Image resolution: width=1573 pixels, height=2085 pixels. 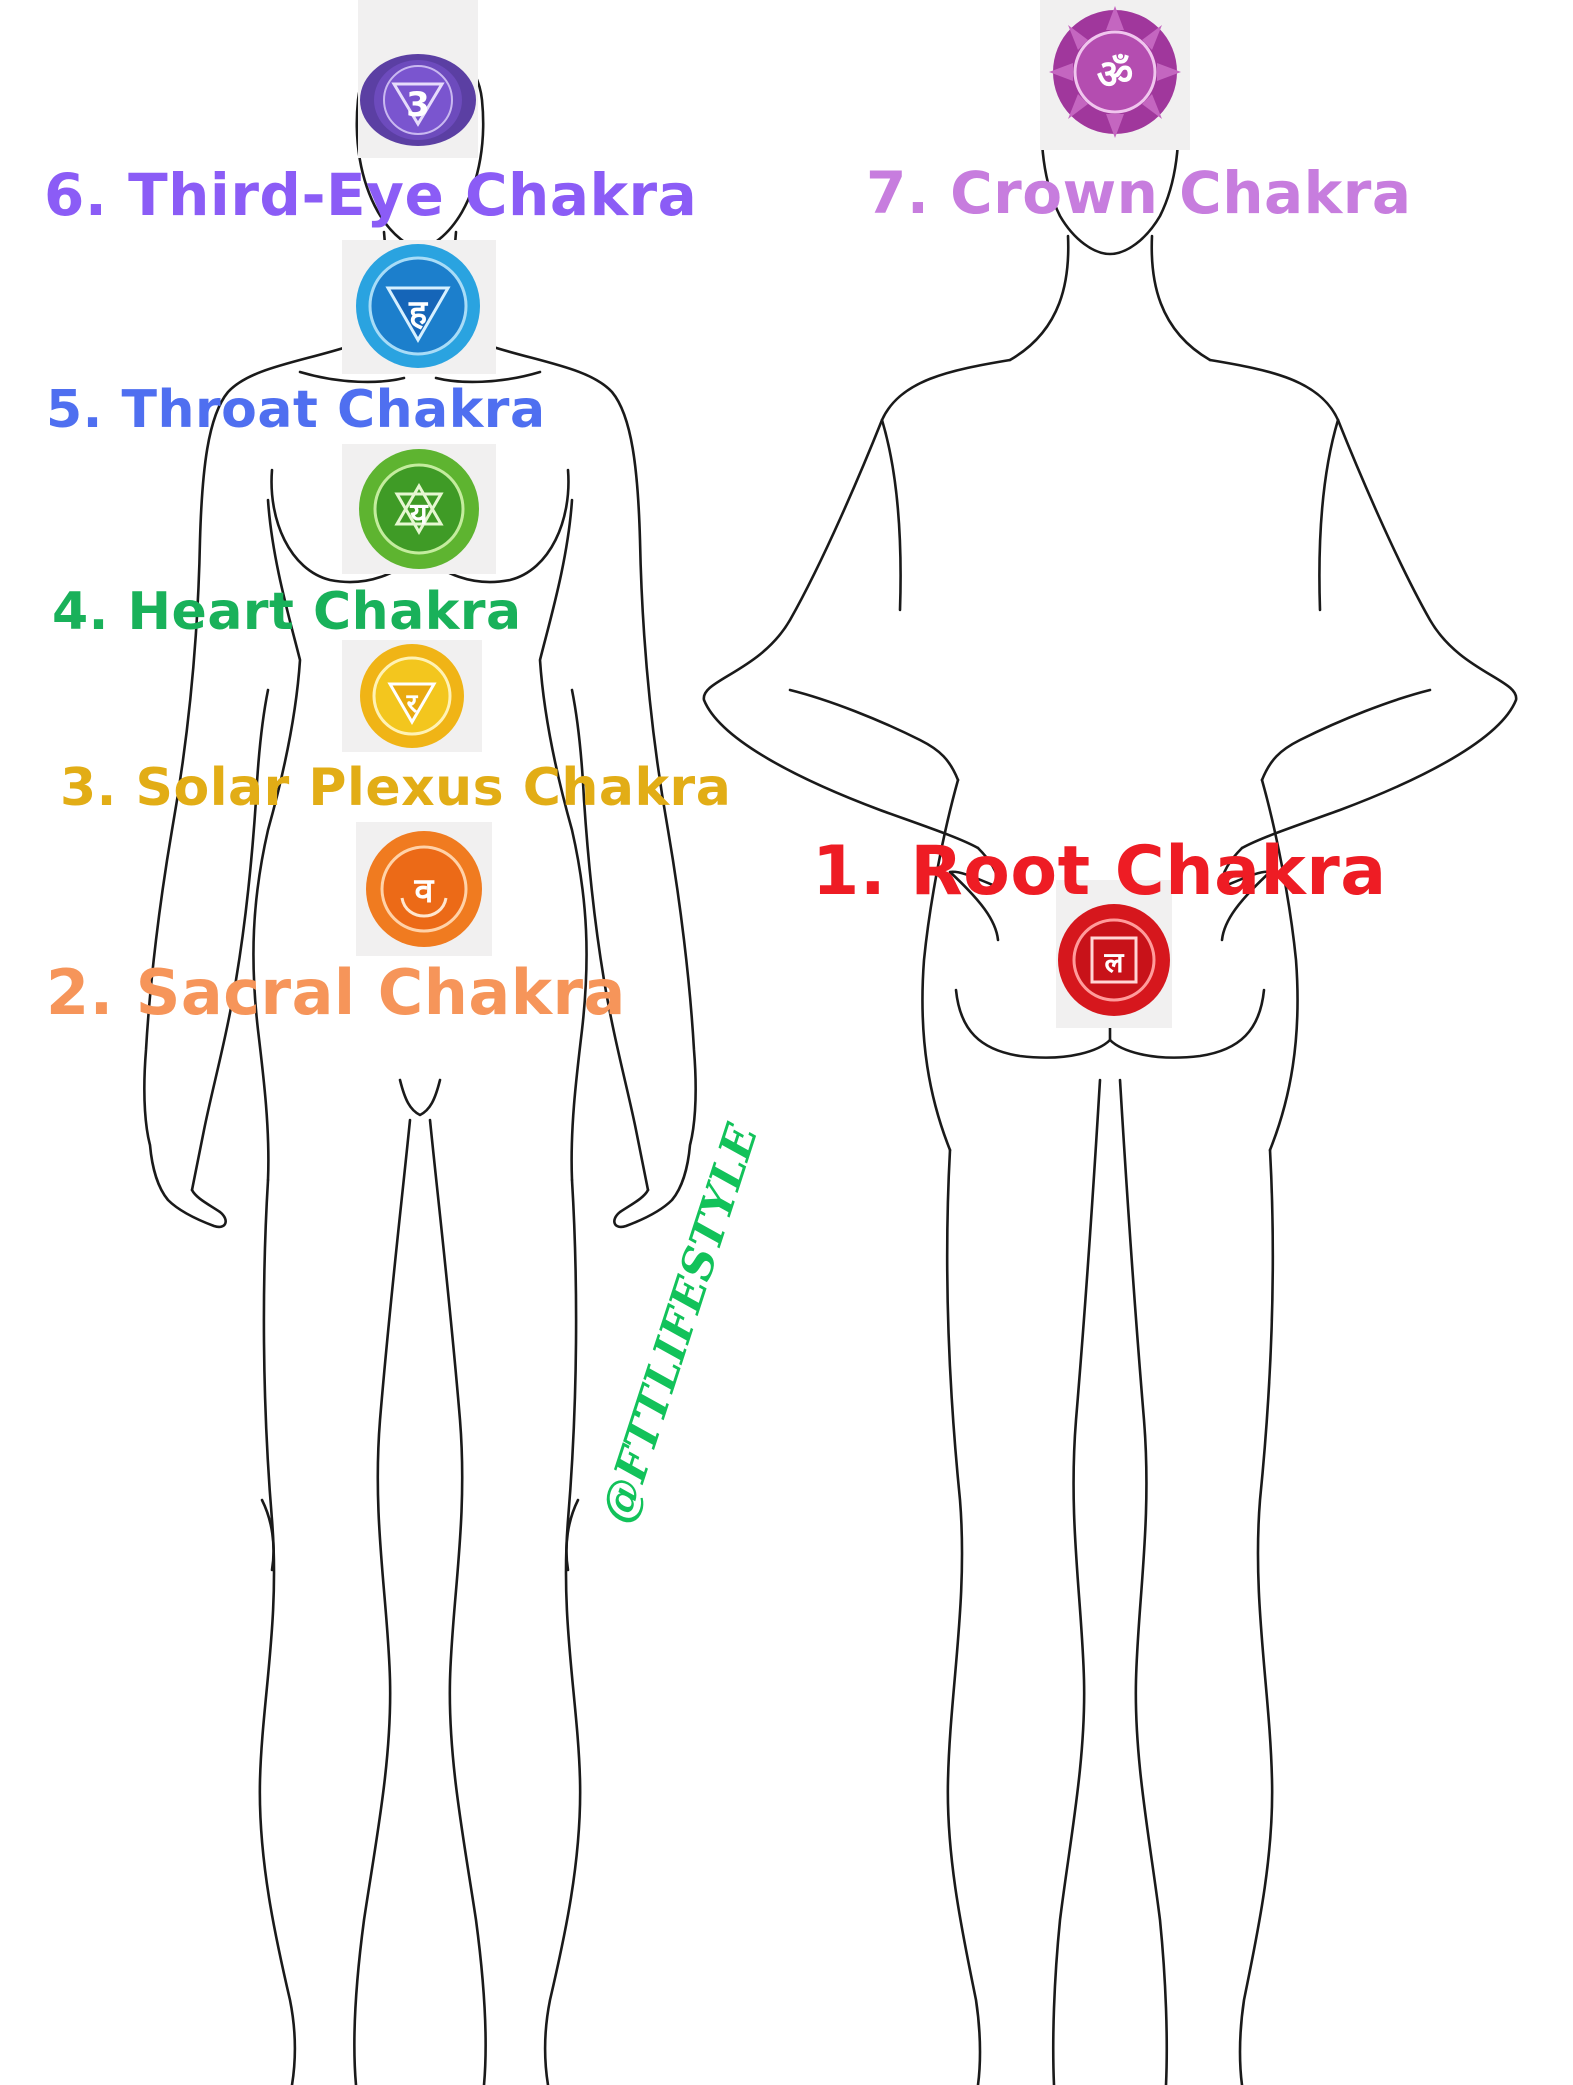 I want to click on crown-chakra-badge: ॐ, so click(x=1115, y=75).